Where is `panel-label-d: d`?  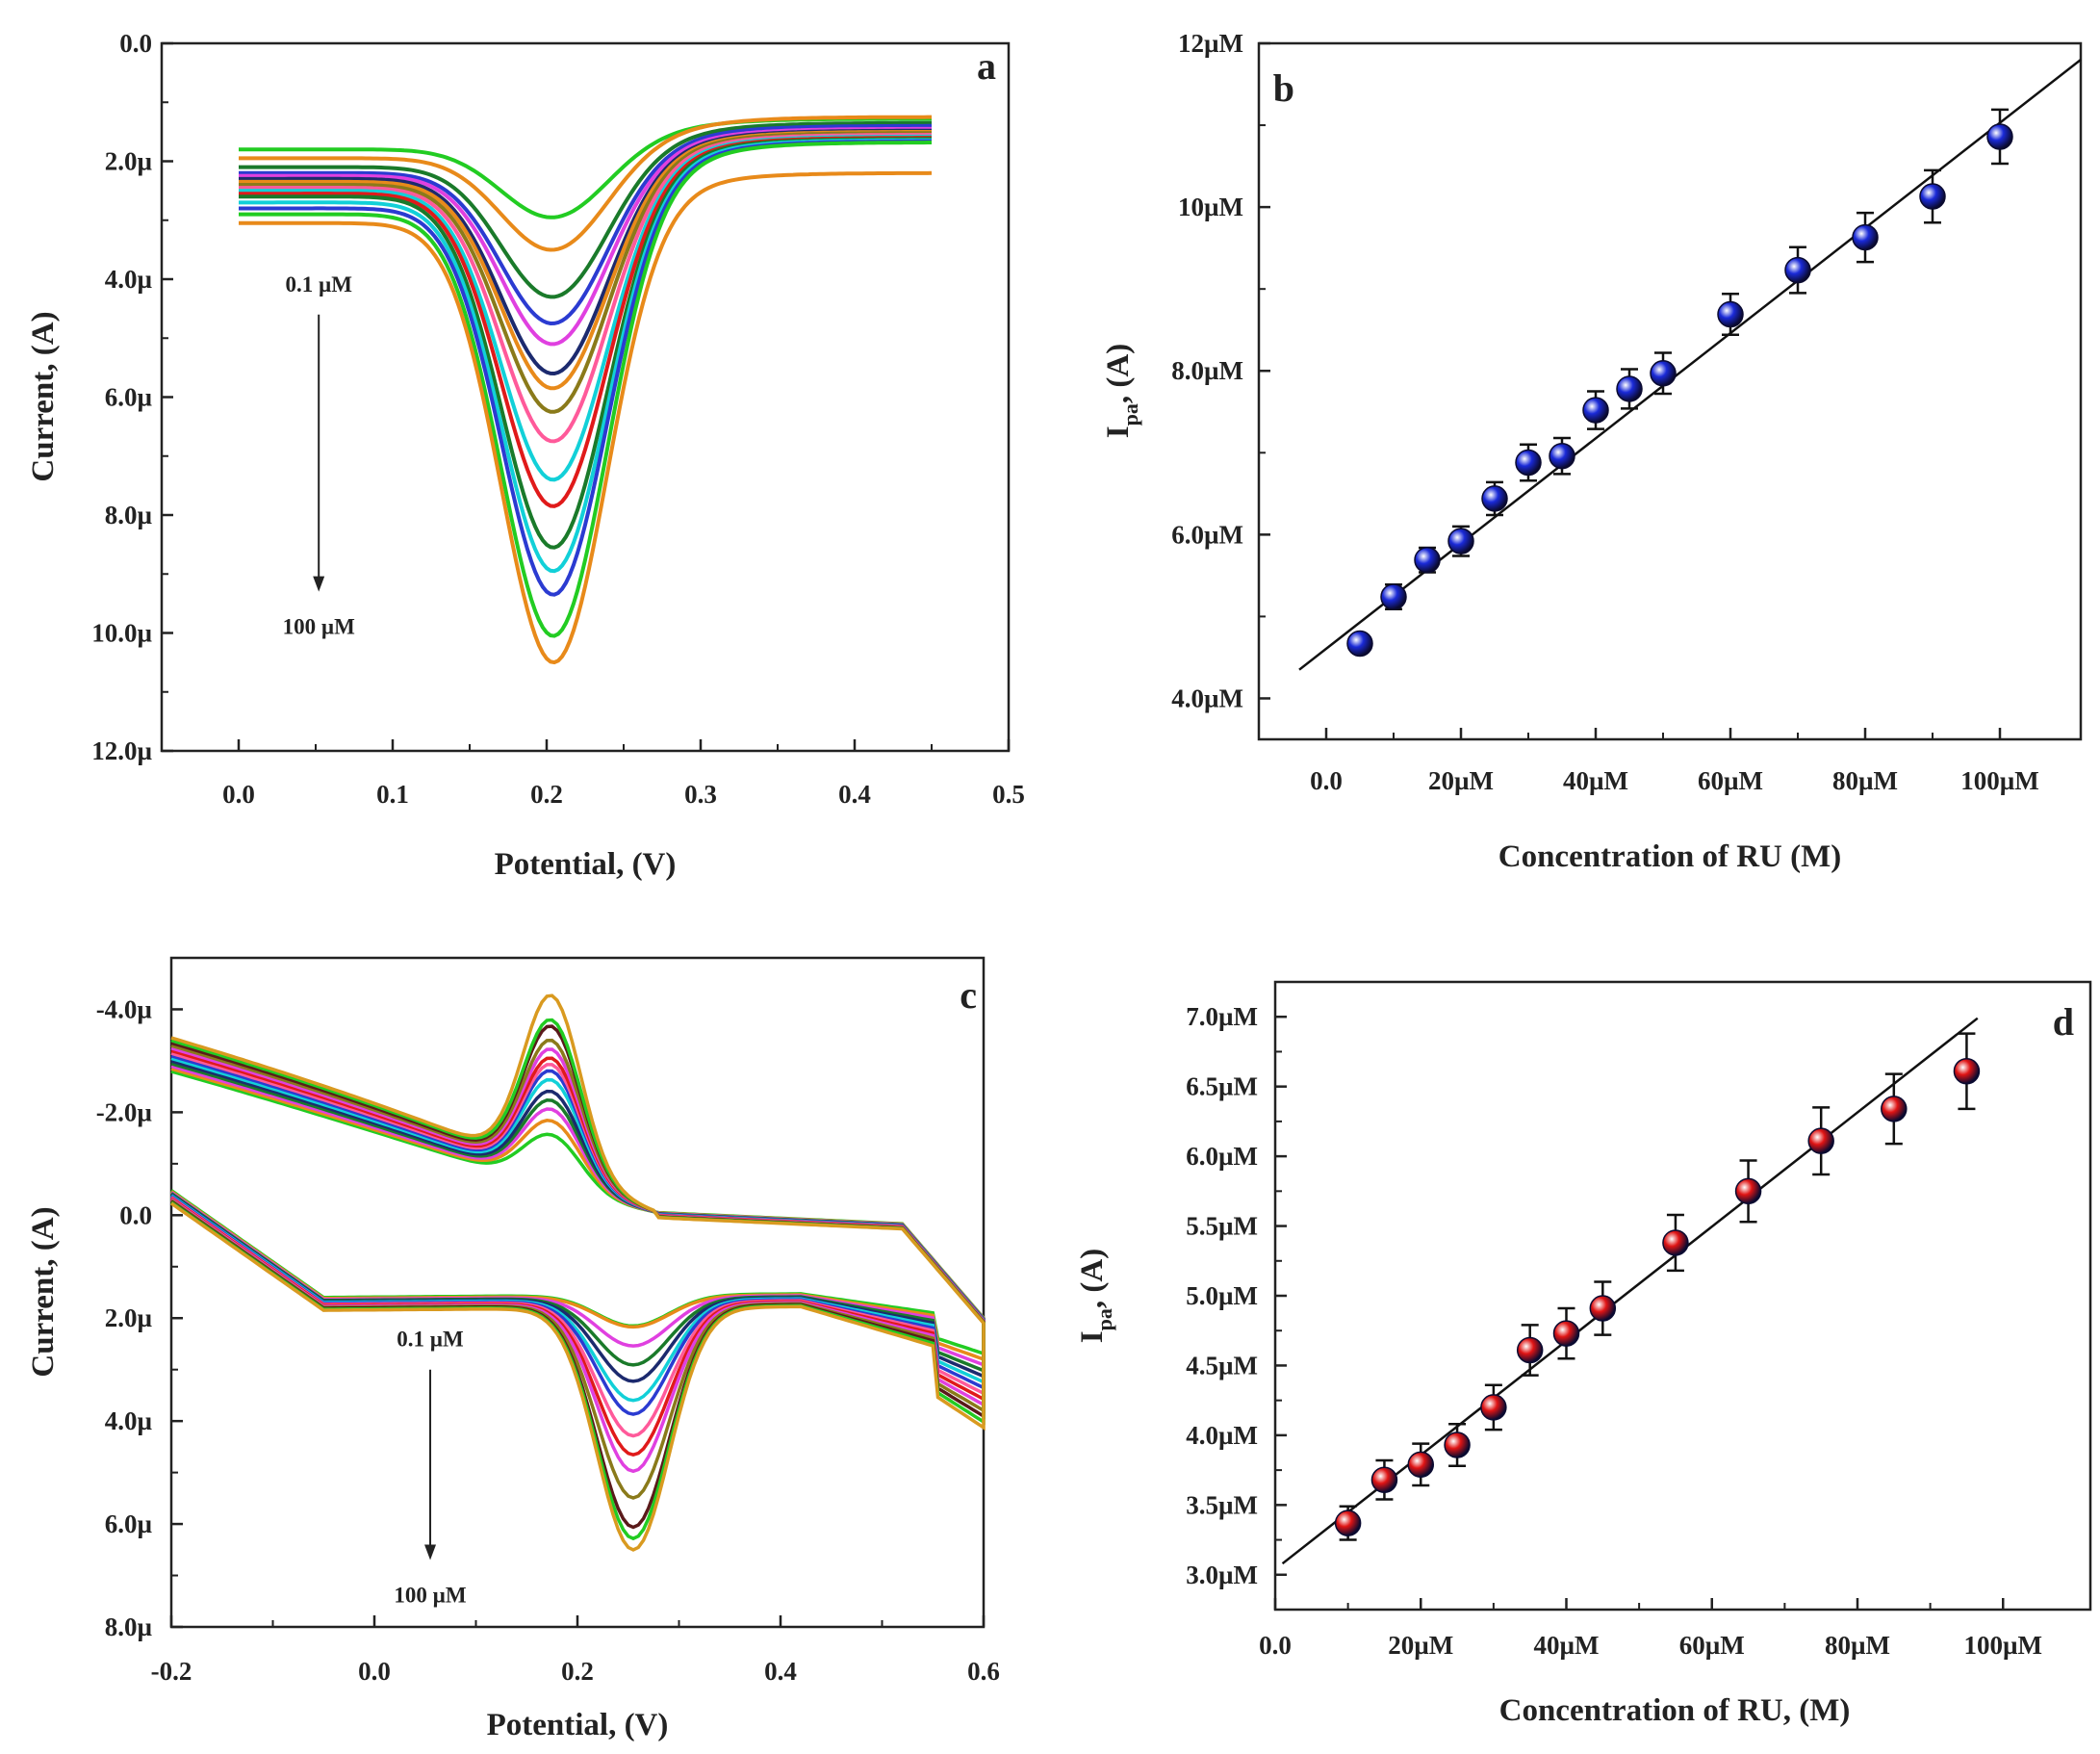
panel-label-d: d is located at coordinates (2063, 1022).